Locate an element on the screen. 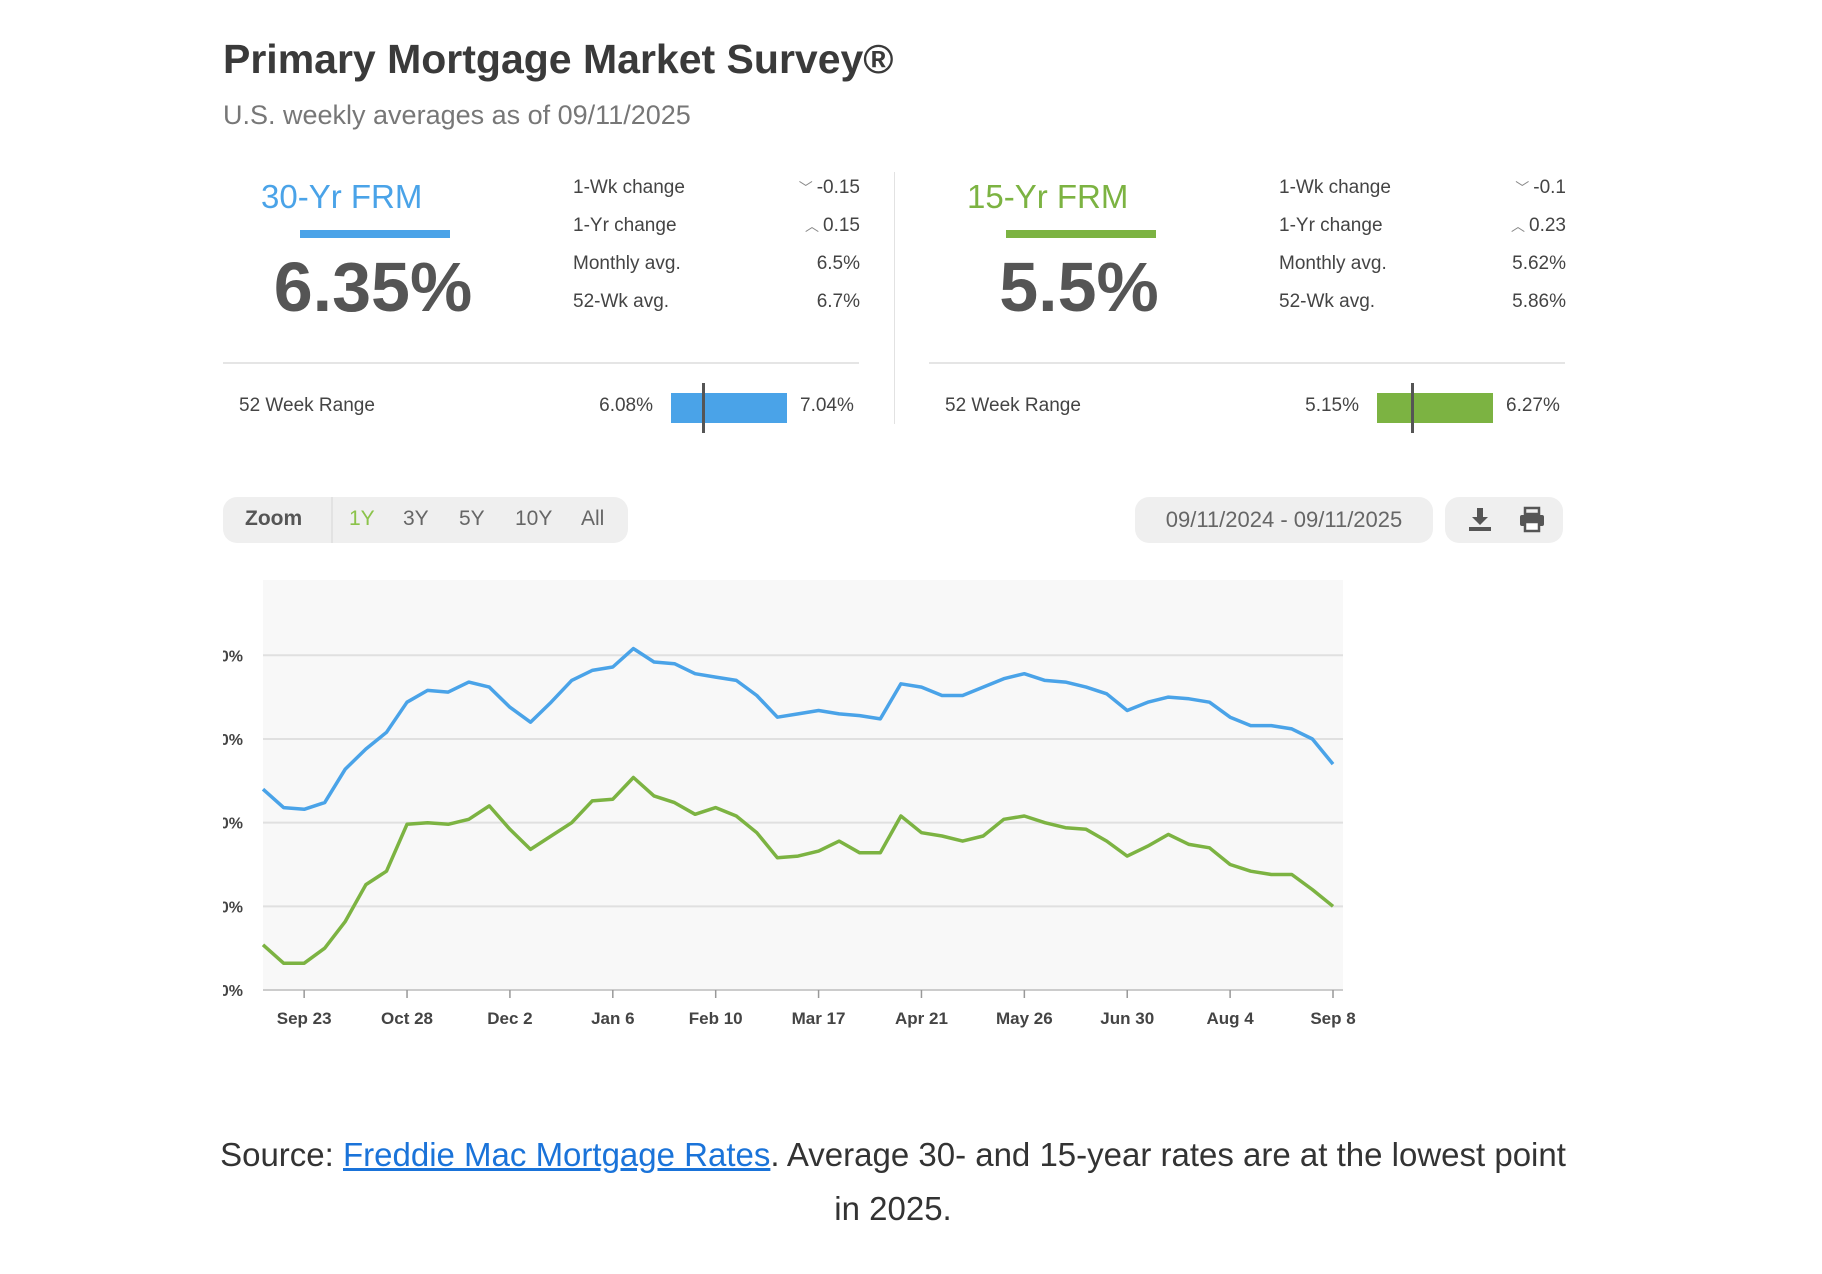  stat-value: 6.5% is located at coordinates (838, 263).